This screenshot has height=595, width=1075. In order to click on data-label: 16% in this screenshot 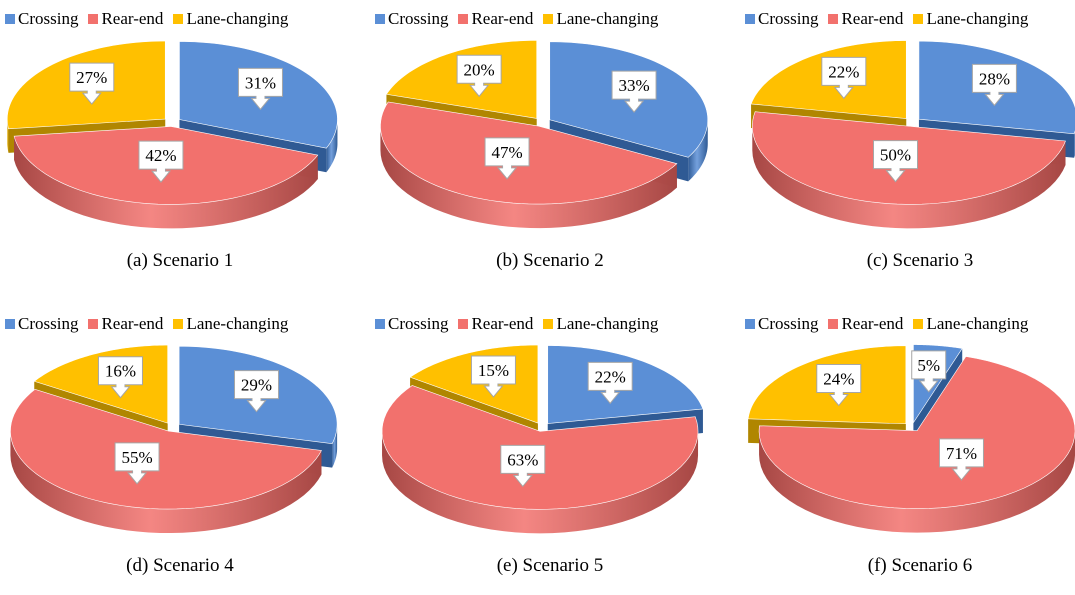, I will do `click(120, 371)`.